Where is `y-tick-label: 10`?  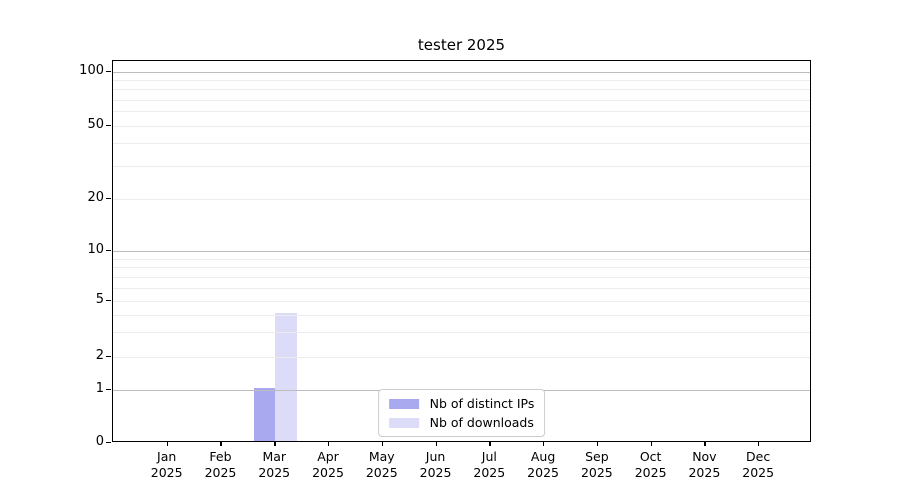
y-tick-label: 10 is located at coordinates (95, 249).